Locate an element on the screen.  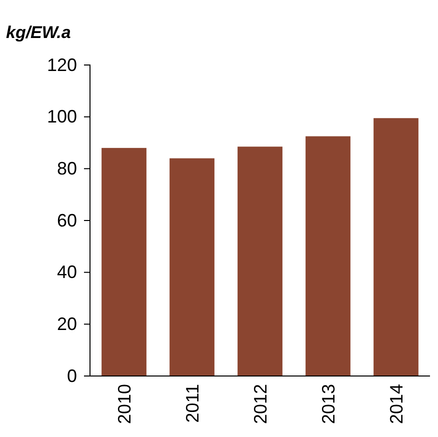
x-tick-label: 2013 is located at coordinates (328, 404).